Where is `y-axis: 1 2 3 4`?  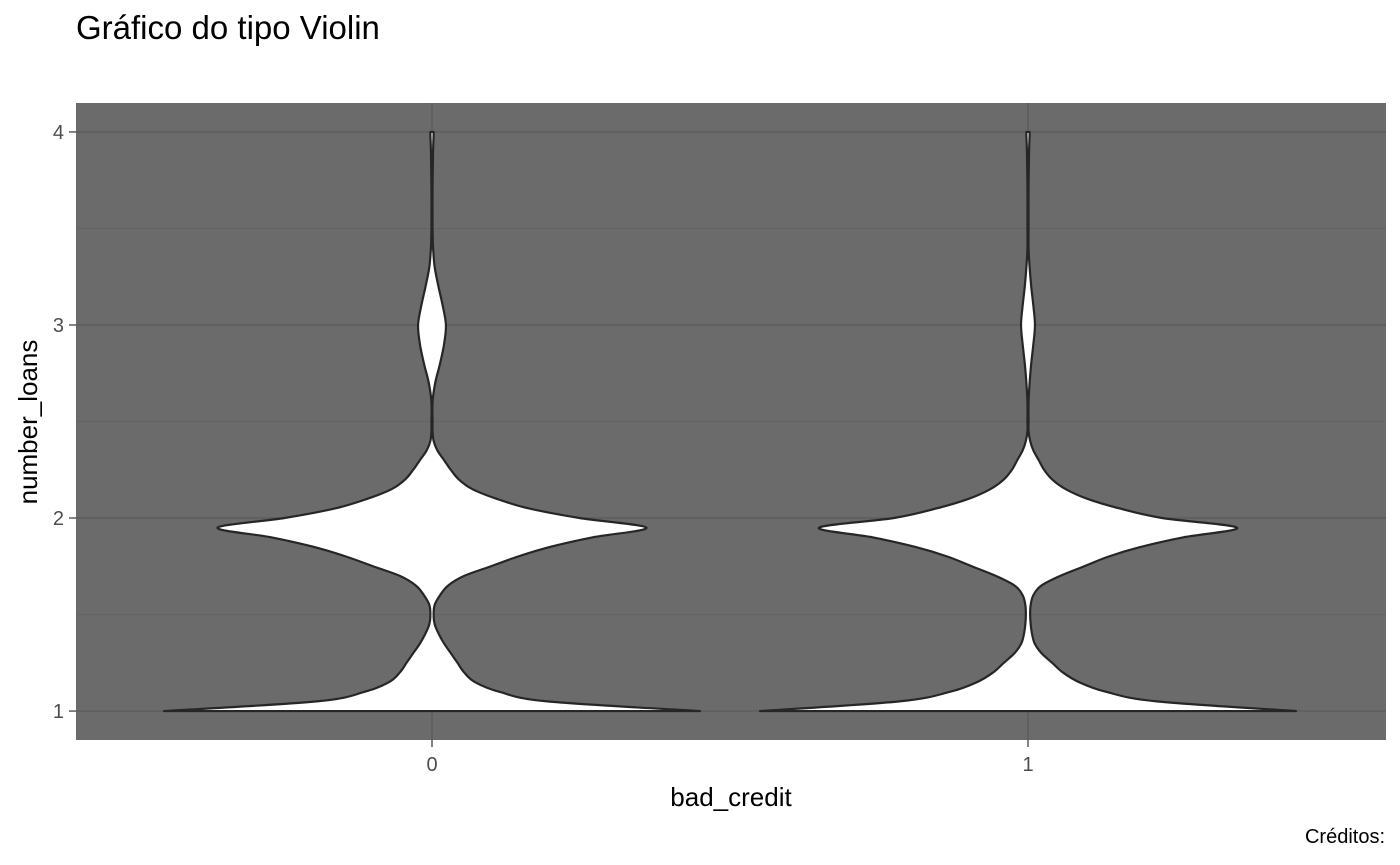
y-axis: 1 2 3 4 is located at coordinates (64, 422).